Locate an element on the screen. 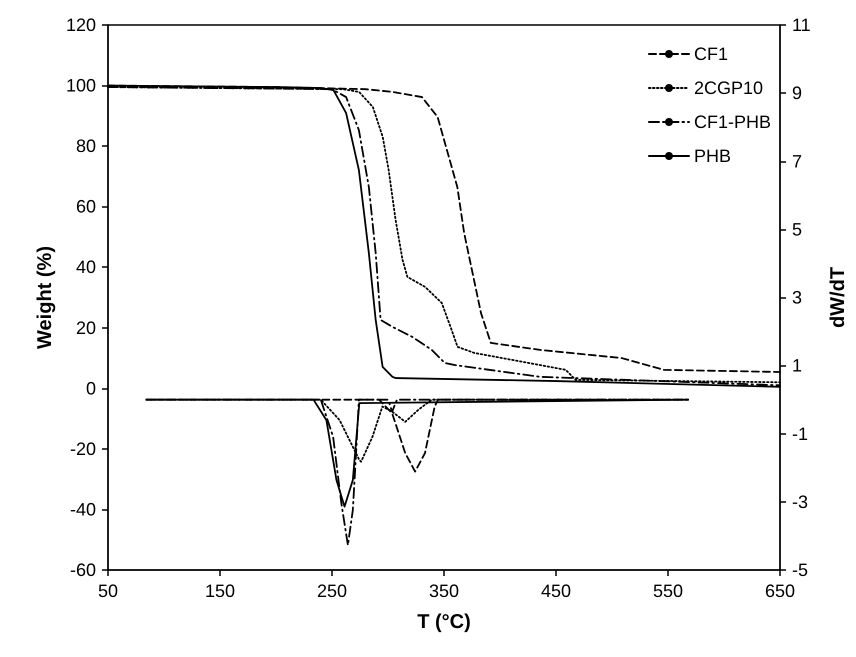 The image size is (856, 657). y-axis-title: Weight (%) is located at coordinates (45, 297).